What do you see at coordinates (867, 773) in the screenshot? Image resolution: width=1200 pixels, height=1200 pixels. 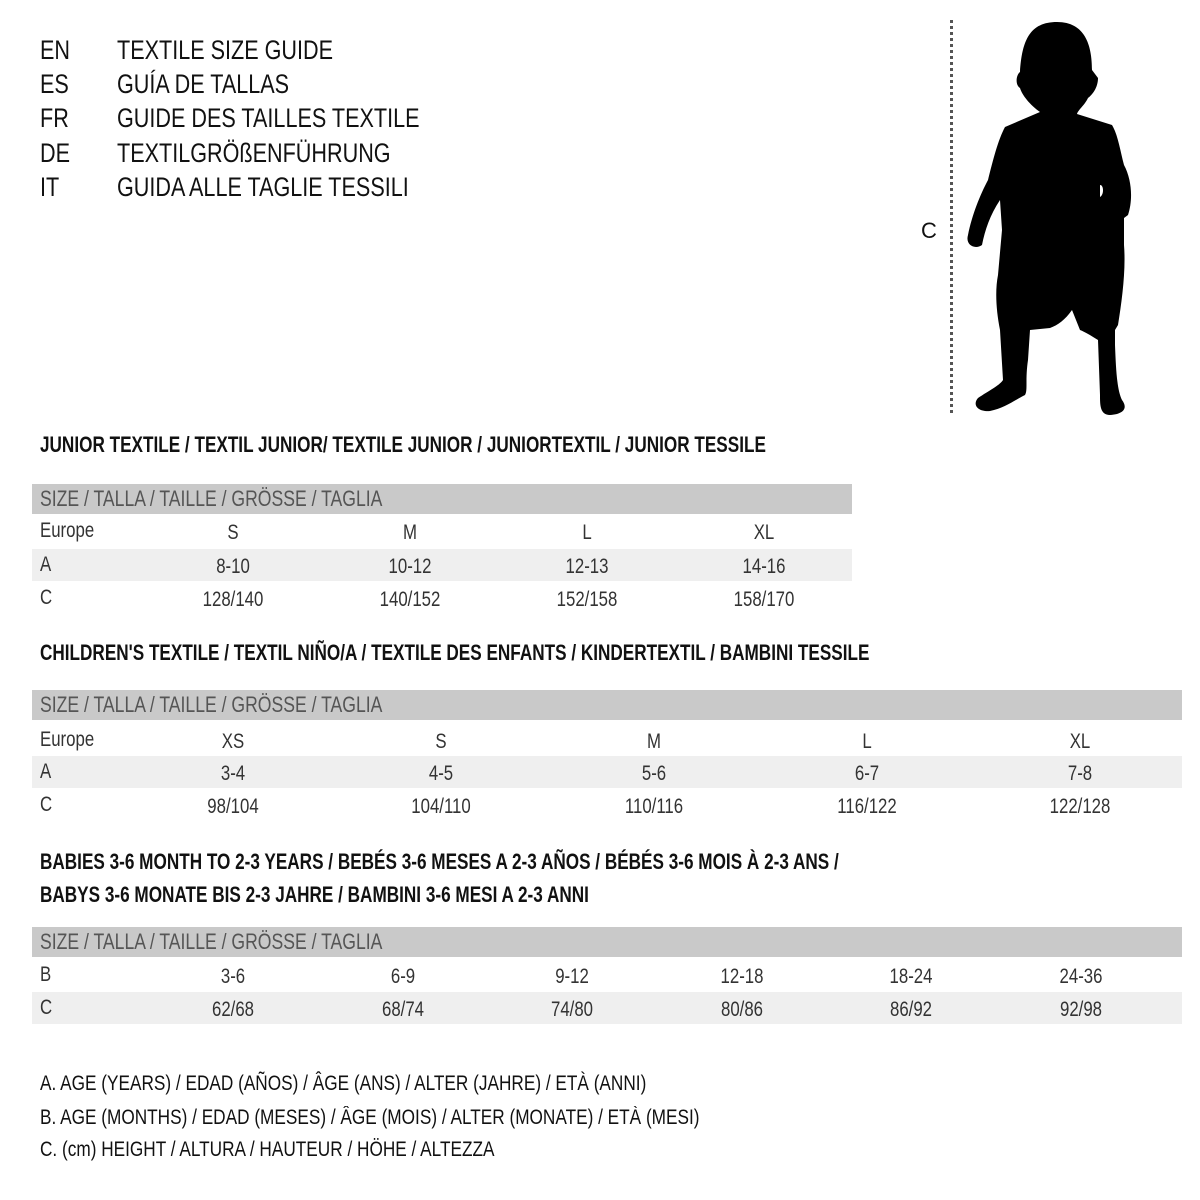 I see `table-cell: 6-7` at bounding box center [867, 773].